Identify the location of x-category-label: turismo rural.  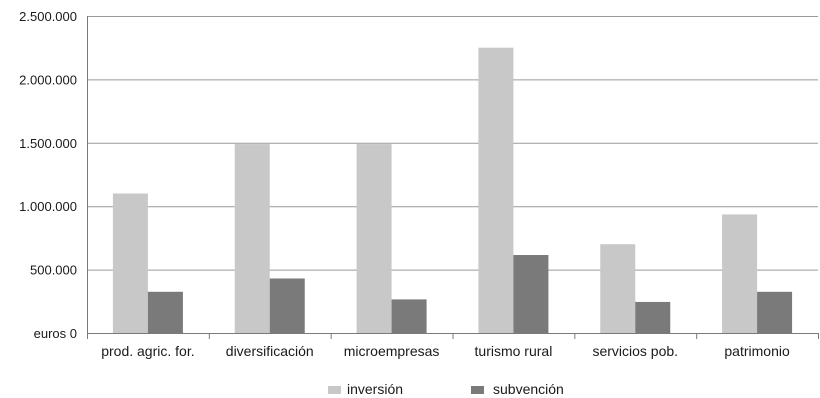
(514, 351).